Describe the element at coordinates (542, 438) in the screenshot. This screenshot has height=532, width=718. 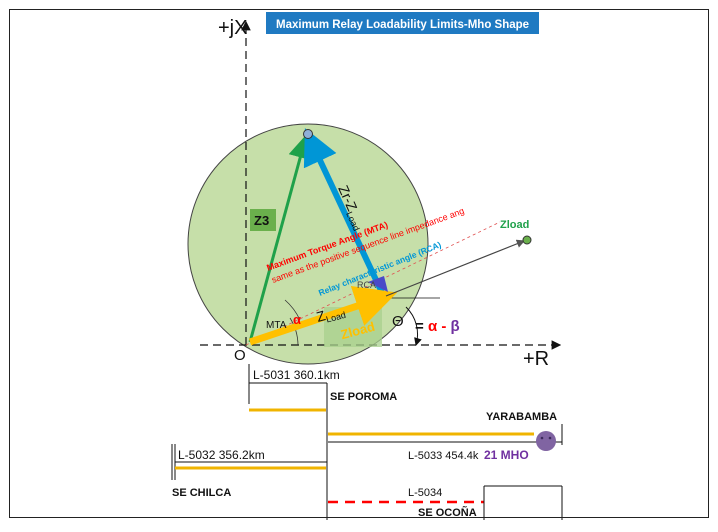
I see `relay-21-eye-l` at that location.